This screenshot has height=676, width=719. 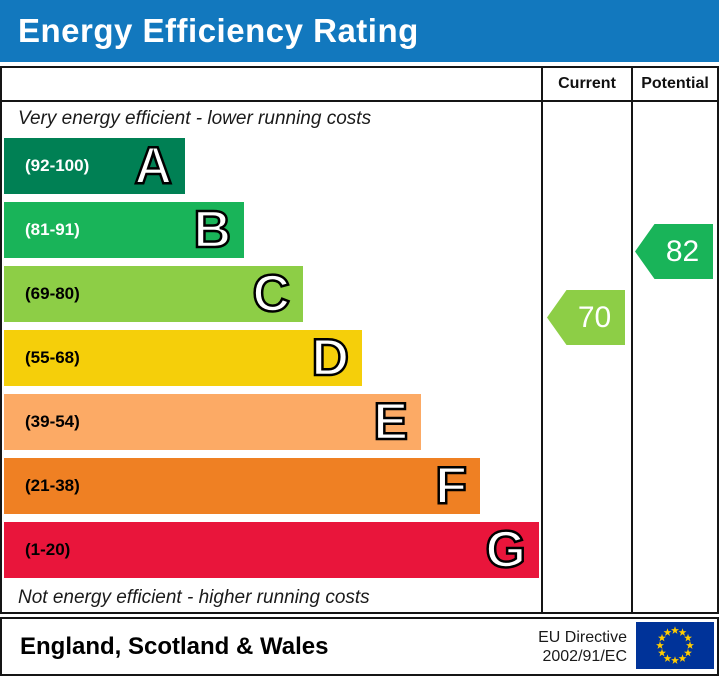 What do you see at coordinates (505, 550) in the screenshot?
I see `band-g-letter: G` at bounding box center [505, 550].